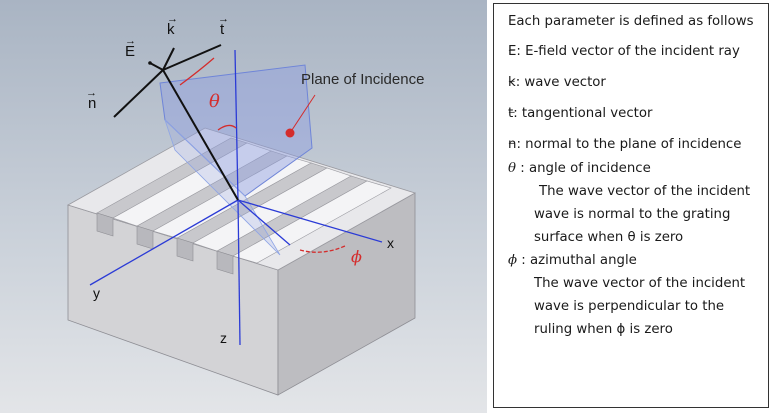 The image size is (774, 413). What do you see at coordinates (91, 93) in the screenshot?
I see `vec-n: →` at bounding box center [91, 93].